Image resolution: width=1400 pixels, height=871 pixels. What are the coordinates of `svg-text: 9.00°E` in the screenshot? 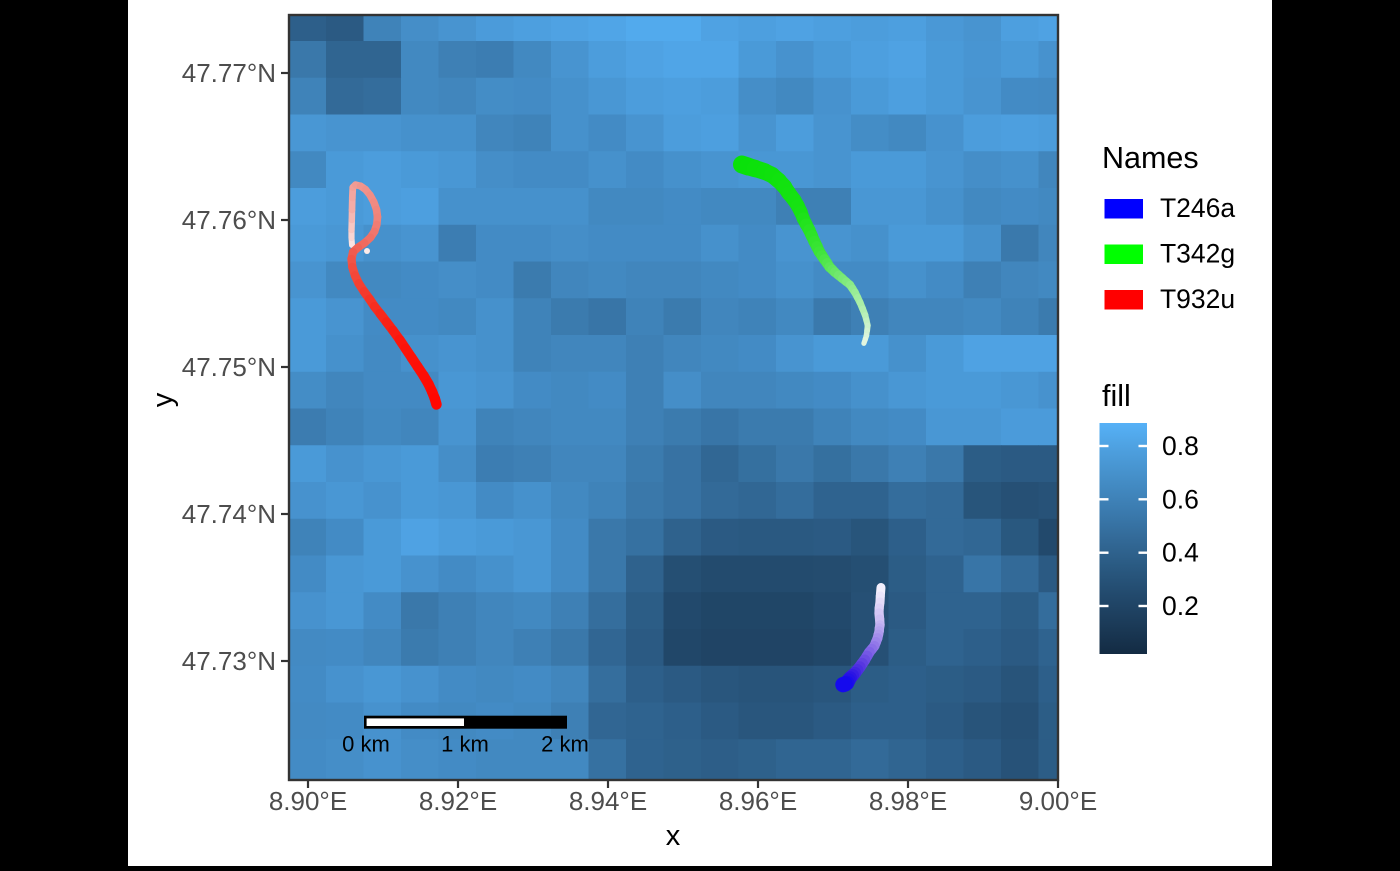 It's located at (1058, 801).